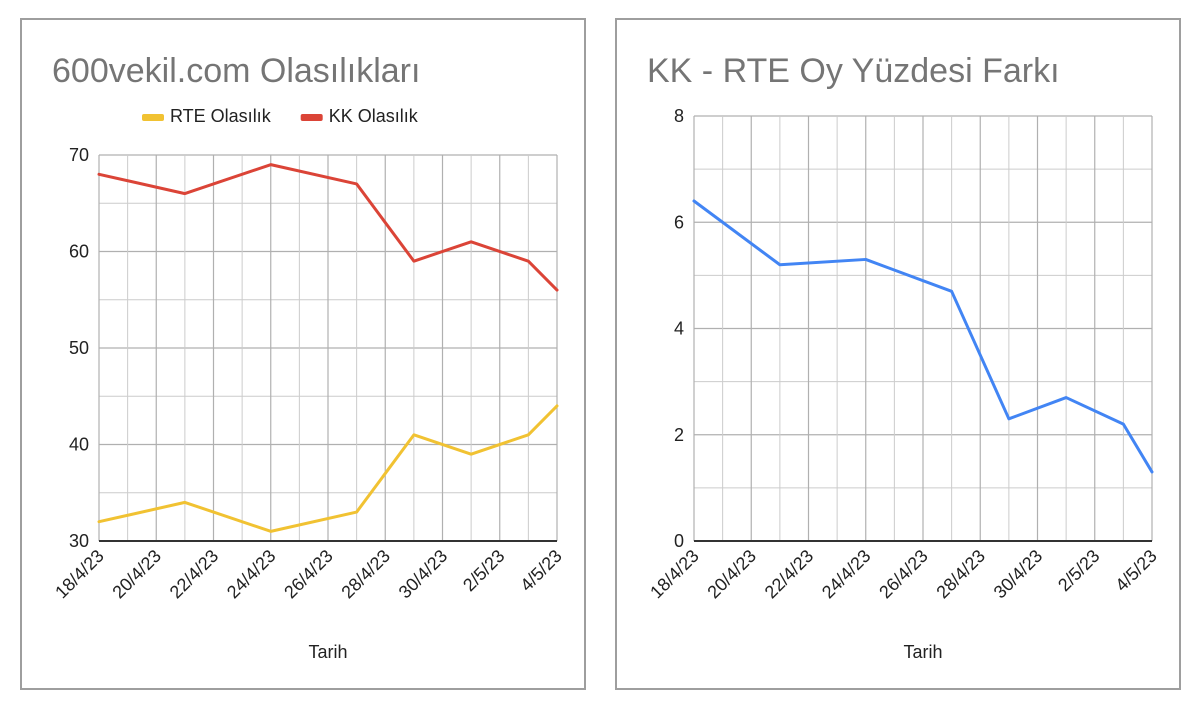  What do you see at coordinates (79, 348) in the screenshot?
I see `y-tick-label: 50` at bounding box center [79, 348].